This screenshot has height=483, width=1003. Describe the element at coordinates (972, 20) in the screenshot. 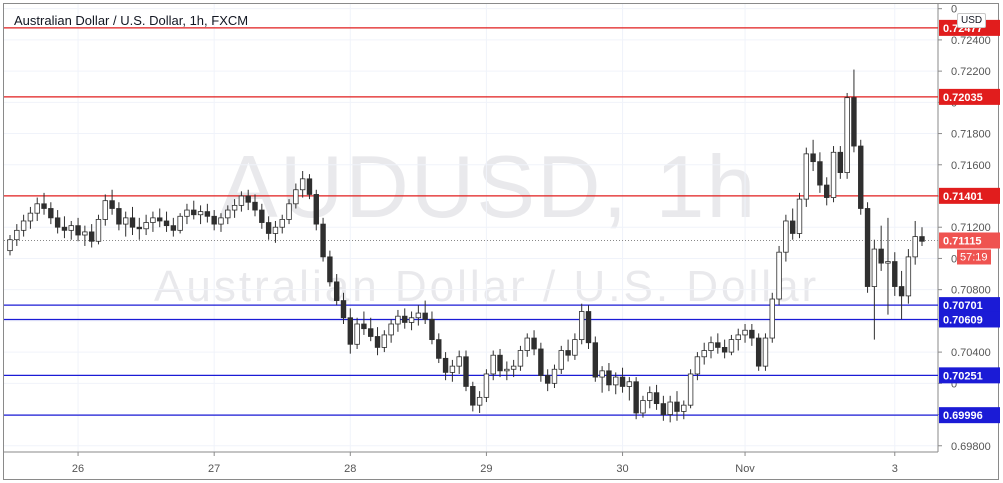

I see `currency-badge: USD` at that location.